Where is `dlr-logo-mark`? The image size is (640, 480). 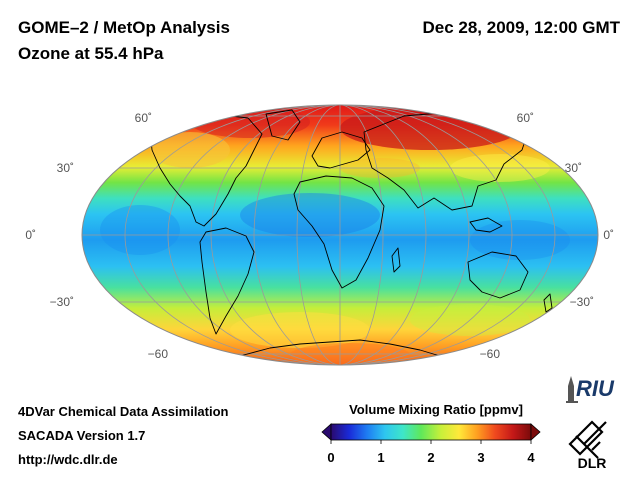 dlr-logo-mark is located at coordinates (587, 439).